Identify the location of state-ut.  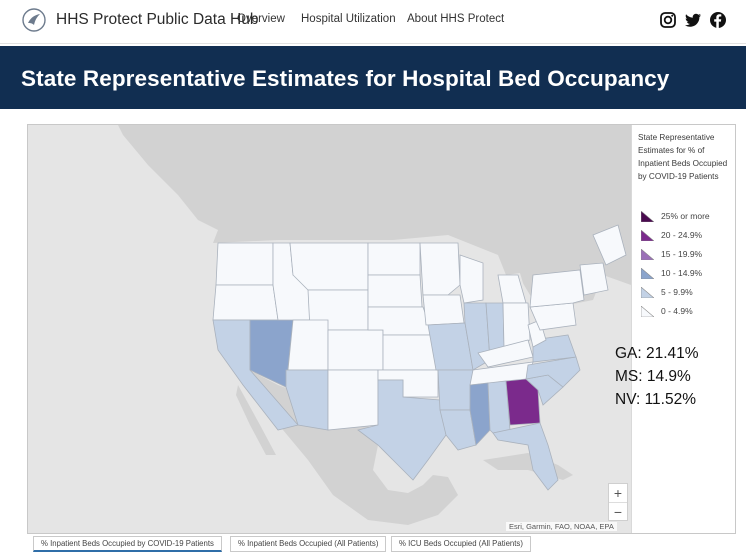
(308, 345).